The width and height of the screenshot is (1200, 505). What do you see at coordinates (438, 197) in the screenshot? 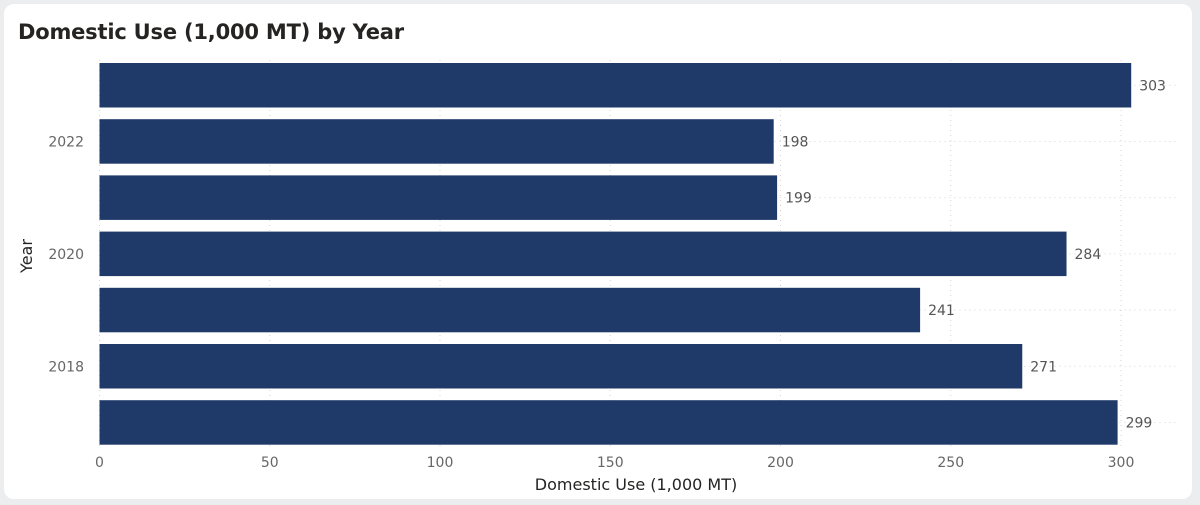
I see `bar-2021` at bounding box center [438, 197].